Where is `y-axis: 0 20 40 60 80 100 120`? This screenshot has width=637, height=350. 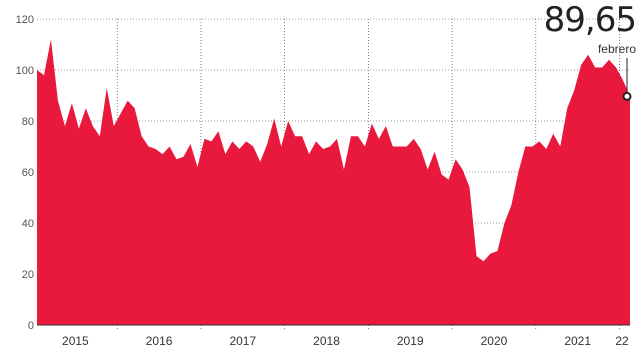 y-axis: 0 20 40 60 80 100 120 is located at coordinates (25, 173).